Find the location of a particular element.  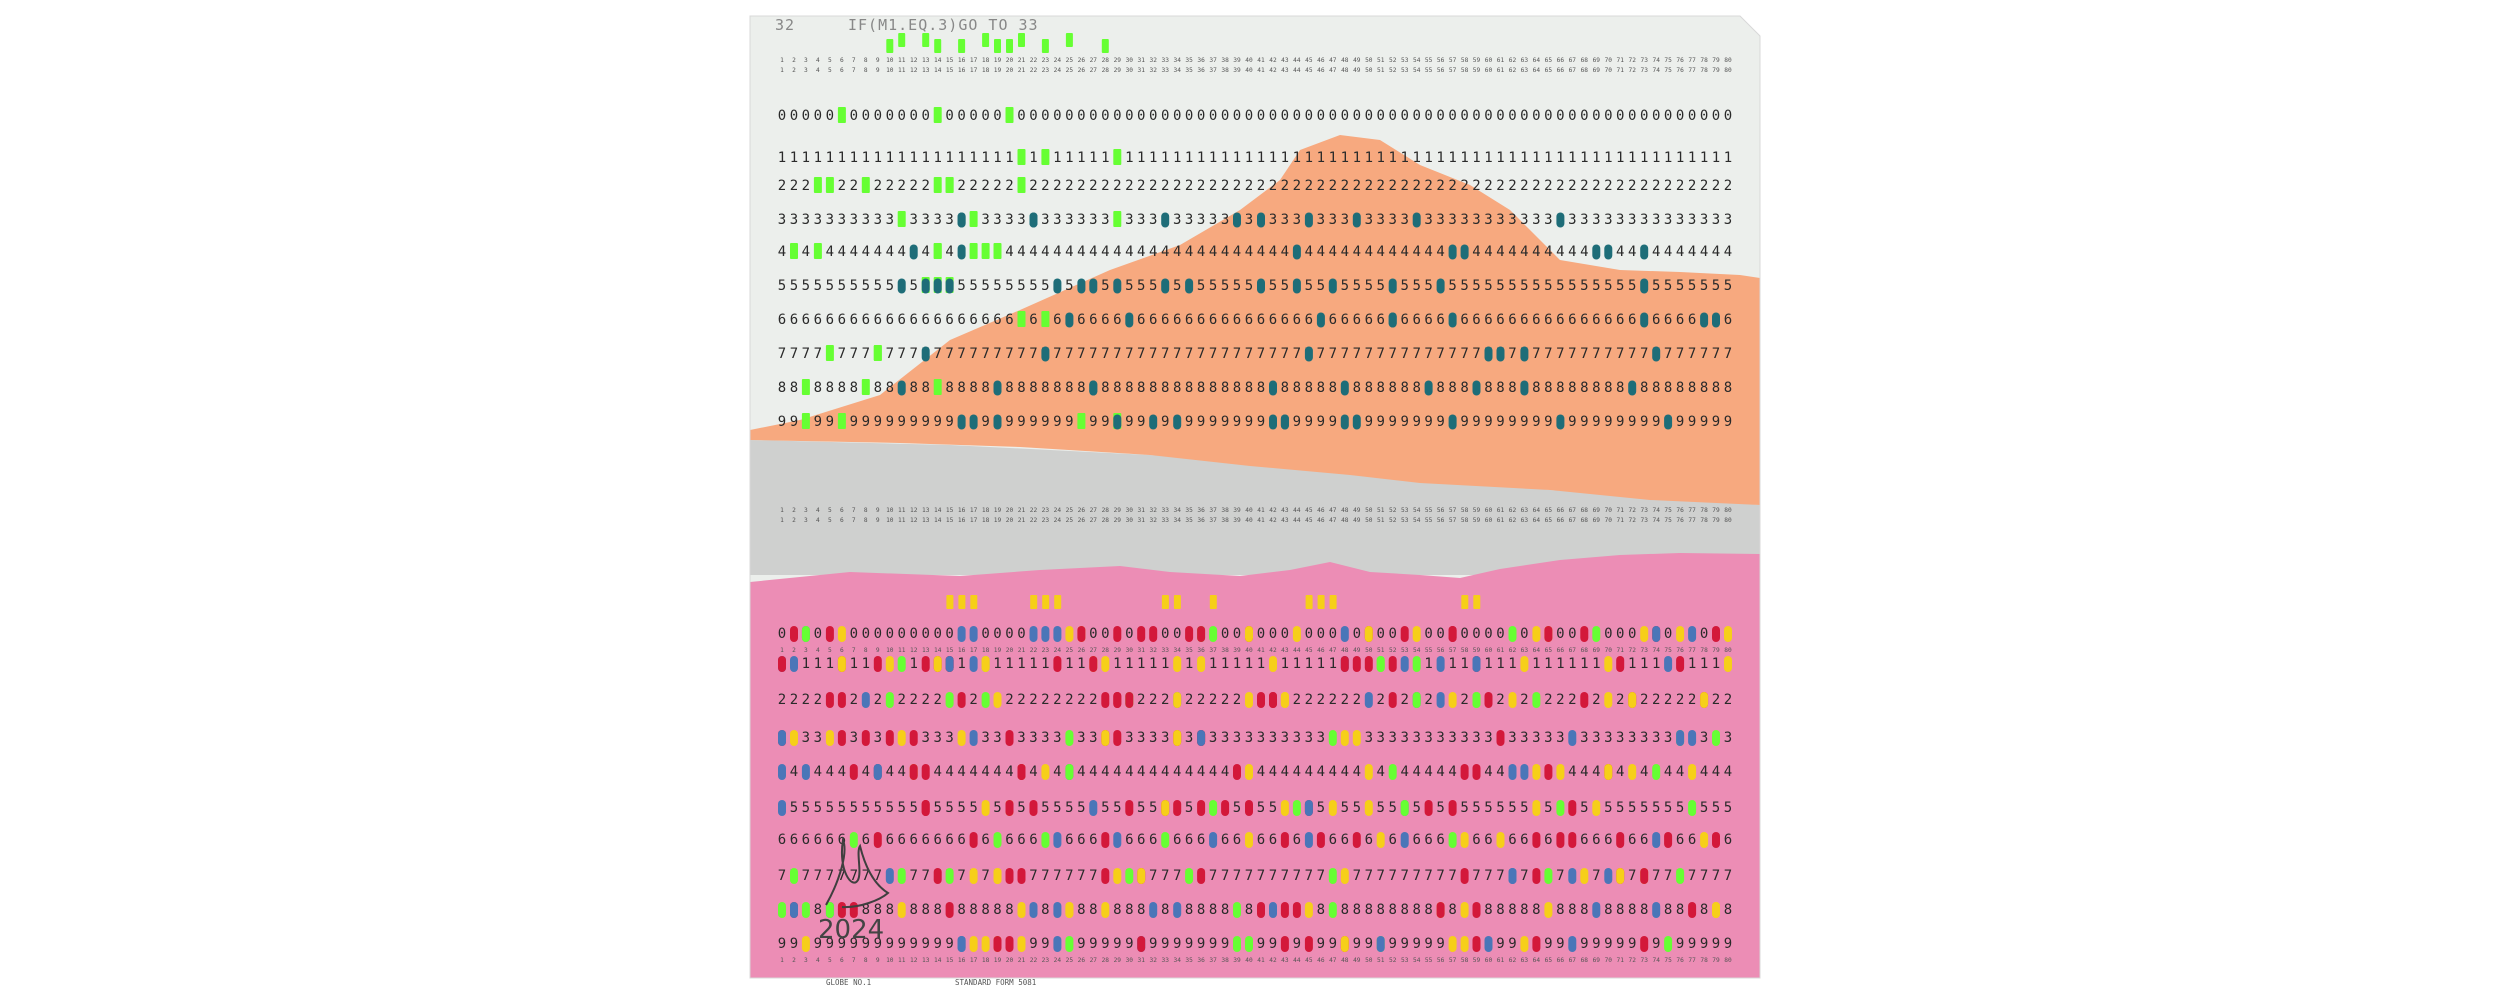

column-number: 21 is located at coordinates (1022, 520).